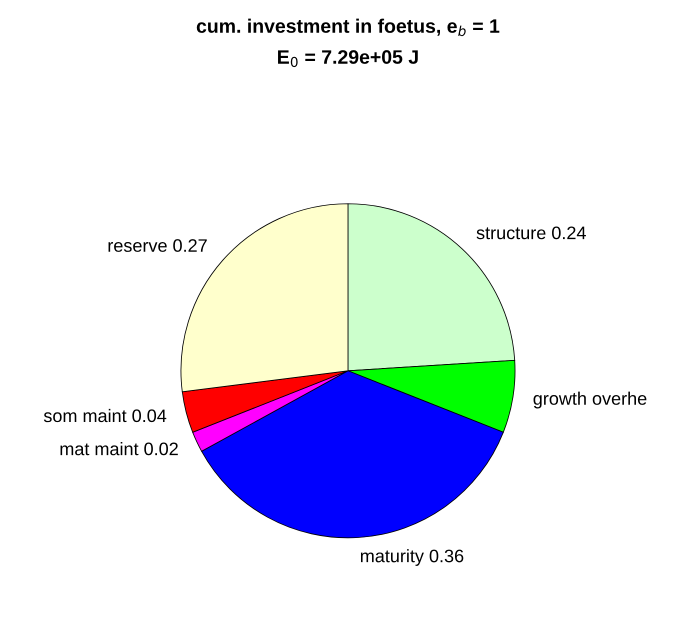 Image resolution: width=696 pixels, height=618 pixels. Describe the element at coordinates (348, 27) in the screenshot. I see `chart-title: cum. investment in foetus, e$_{b}$ = 1` at that location.